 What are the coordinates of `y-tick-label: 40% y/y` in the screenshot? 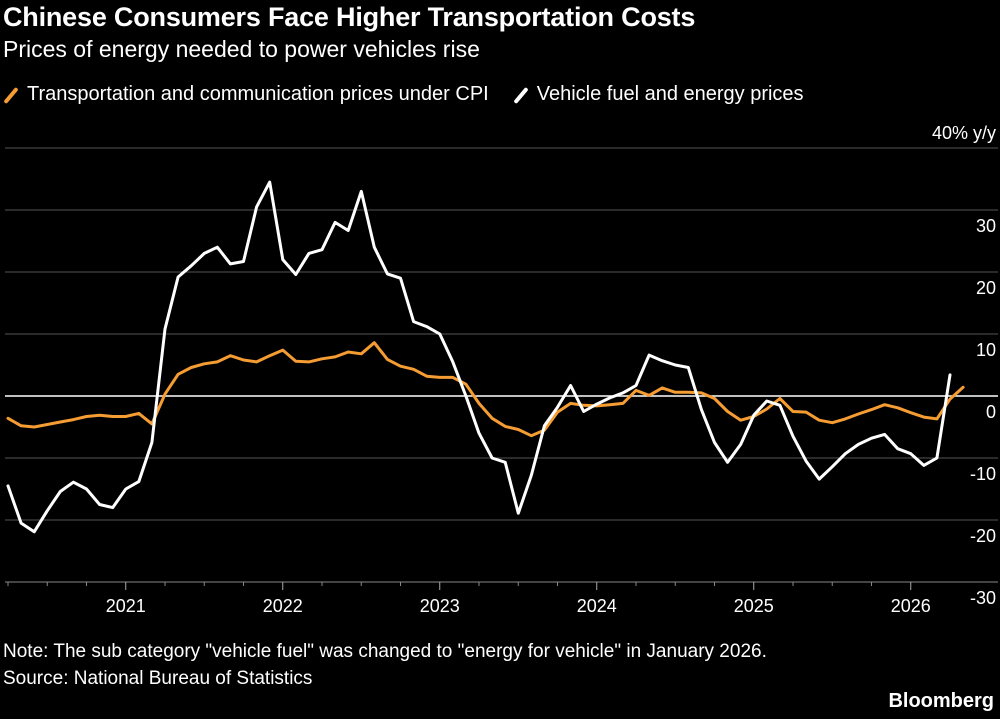 It's located at (964, 133).